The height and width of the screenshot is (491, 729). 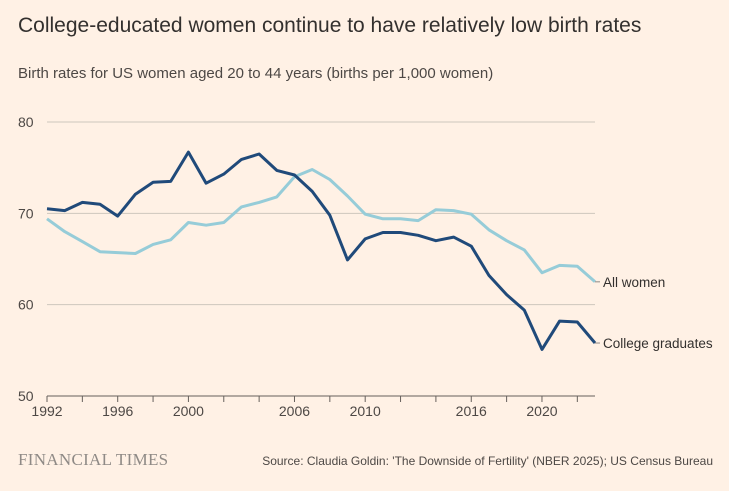 What do you see at coordinates (26, 305) in the screenshot?
I see `y-tick-label: 60` at bounding box center [26, 305].